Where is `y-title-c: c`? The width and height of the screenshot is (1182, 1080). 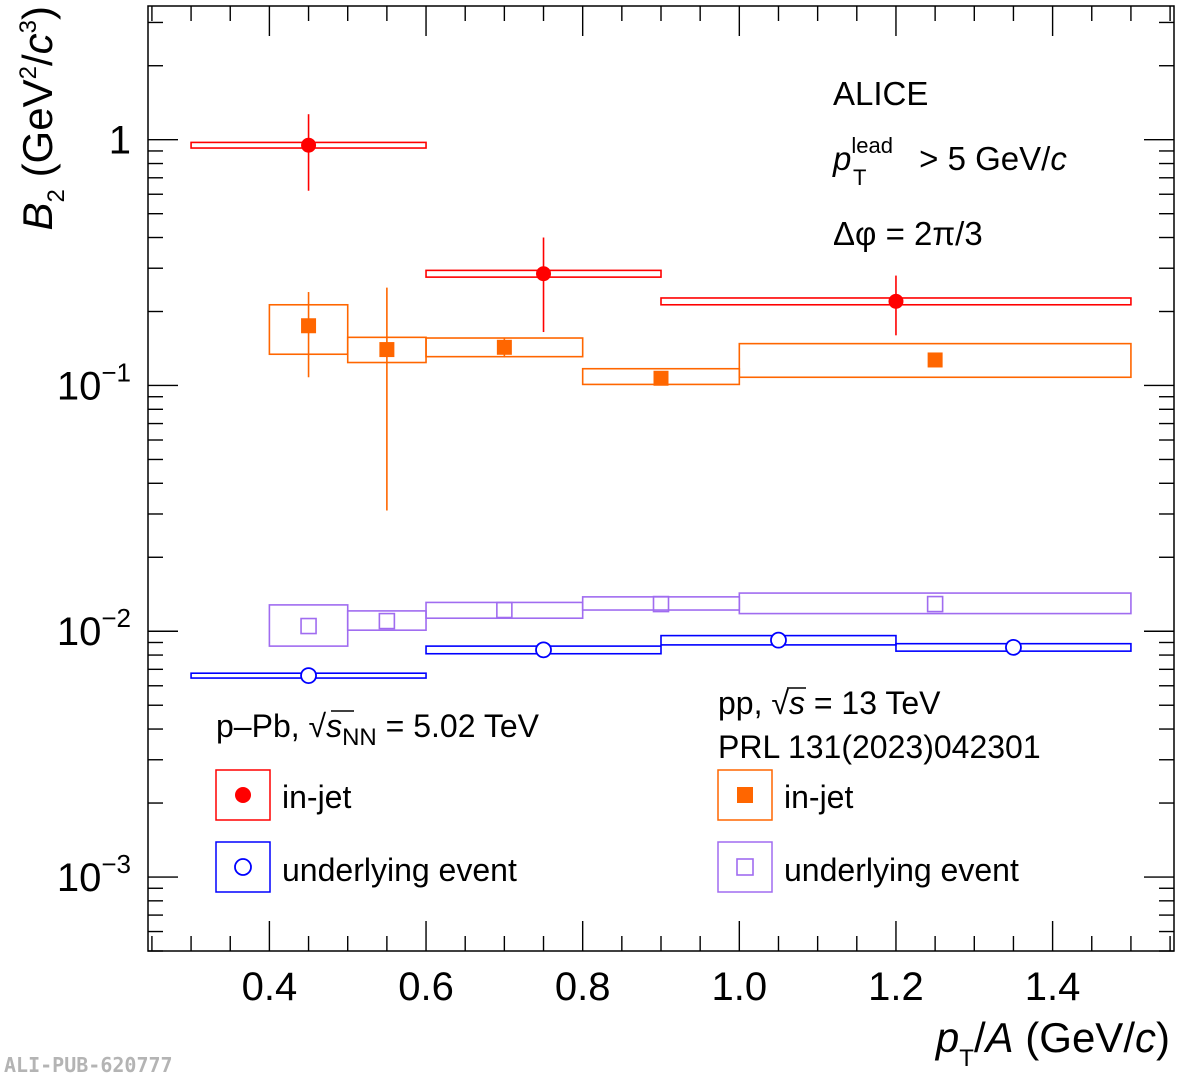 y-title-c: c is located at coordinates (37, 43).